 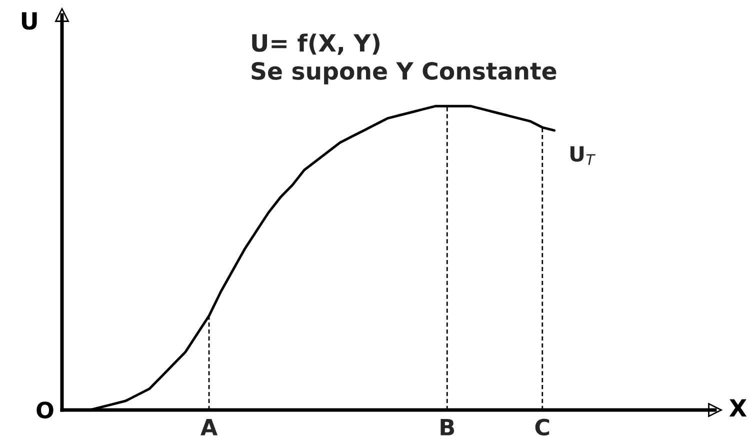 What do you see at coordinates (447, 427) in the screenshot?
I see `x-tick-label: B` at bounding box center [447, 427].